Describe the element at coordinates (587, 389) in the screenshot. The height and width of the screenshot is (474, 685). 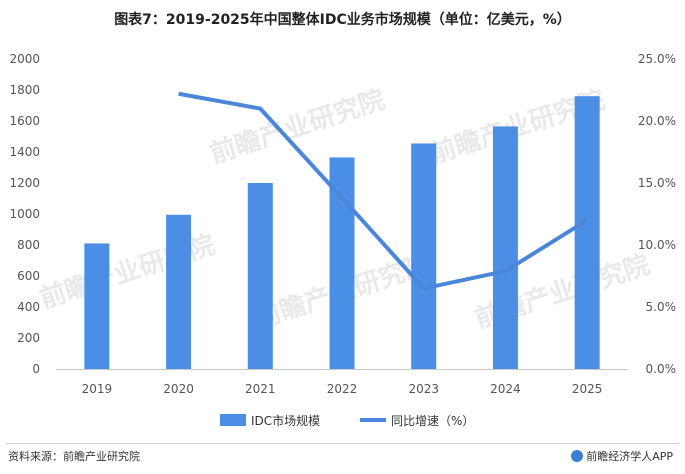
I see `x-tick-label: 2025` at that location.